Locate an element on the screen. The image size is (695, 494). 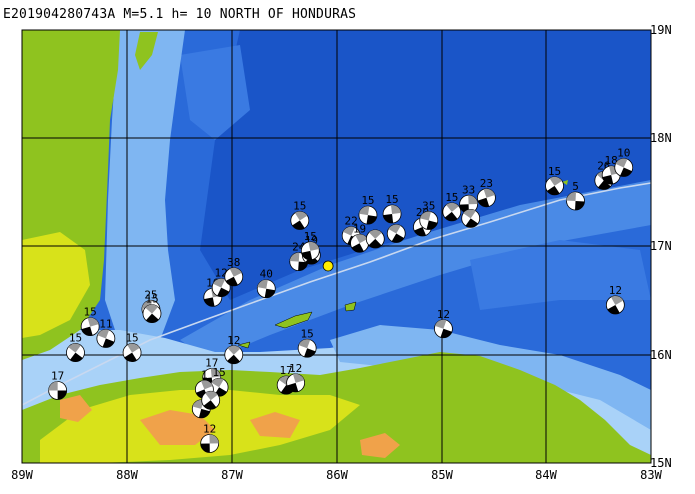
focal-mechanism: 19 is located at coordinates (359, 237).